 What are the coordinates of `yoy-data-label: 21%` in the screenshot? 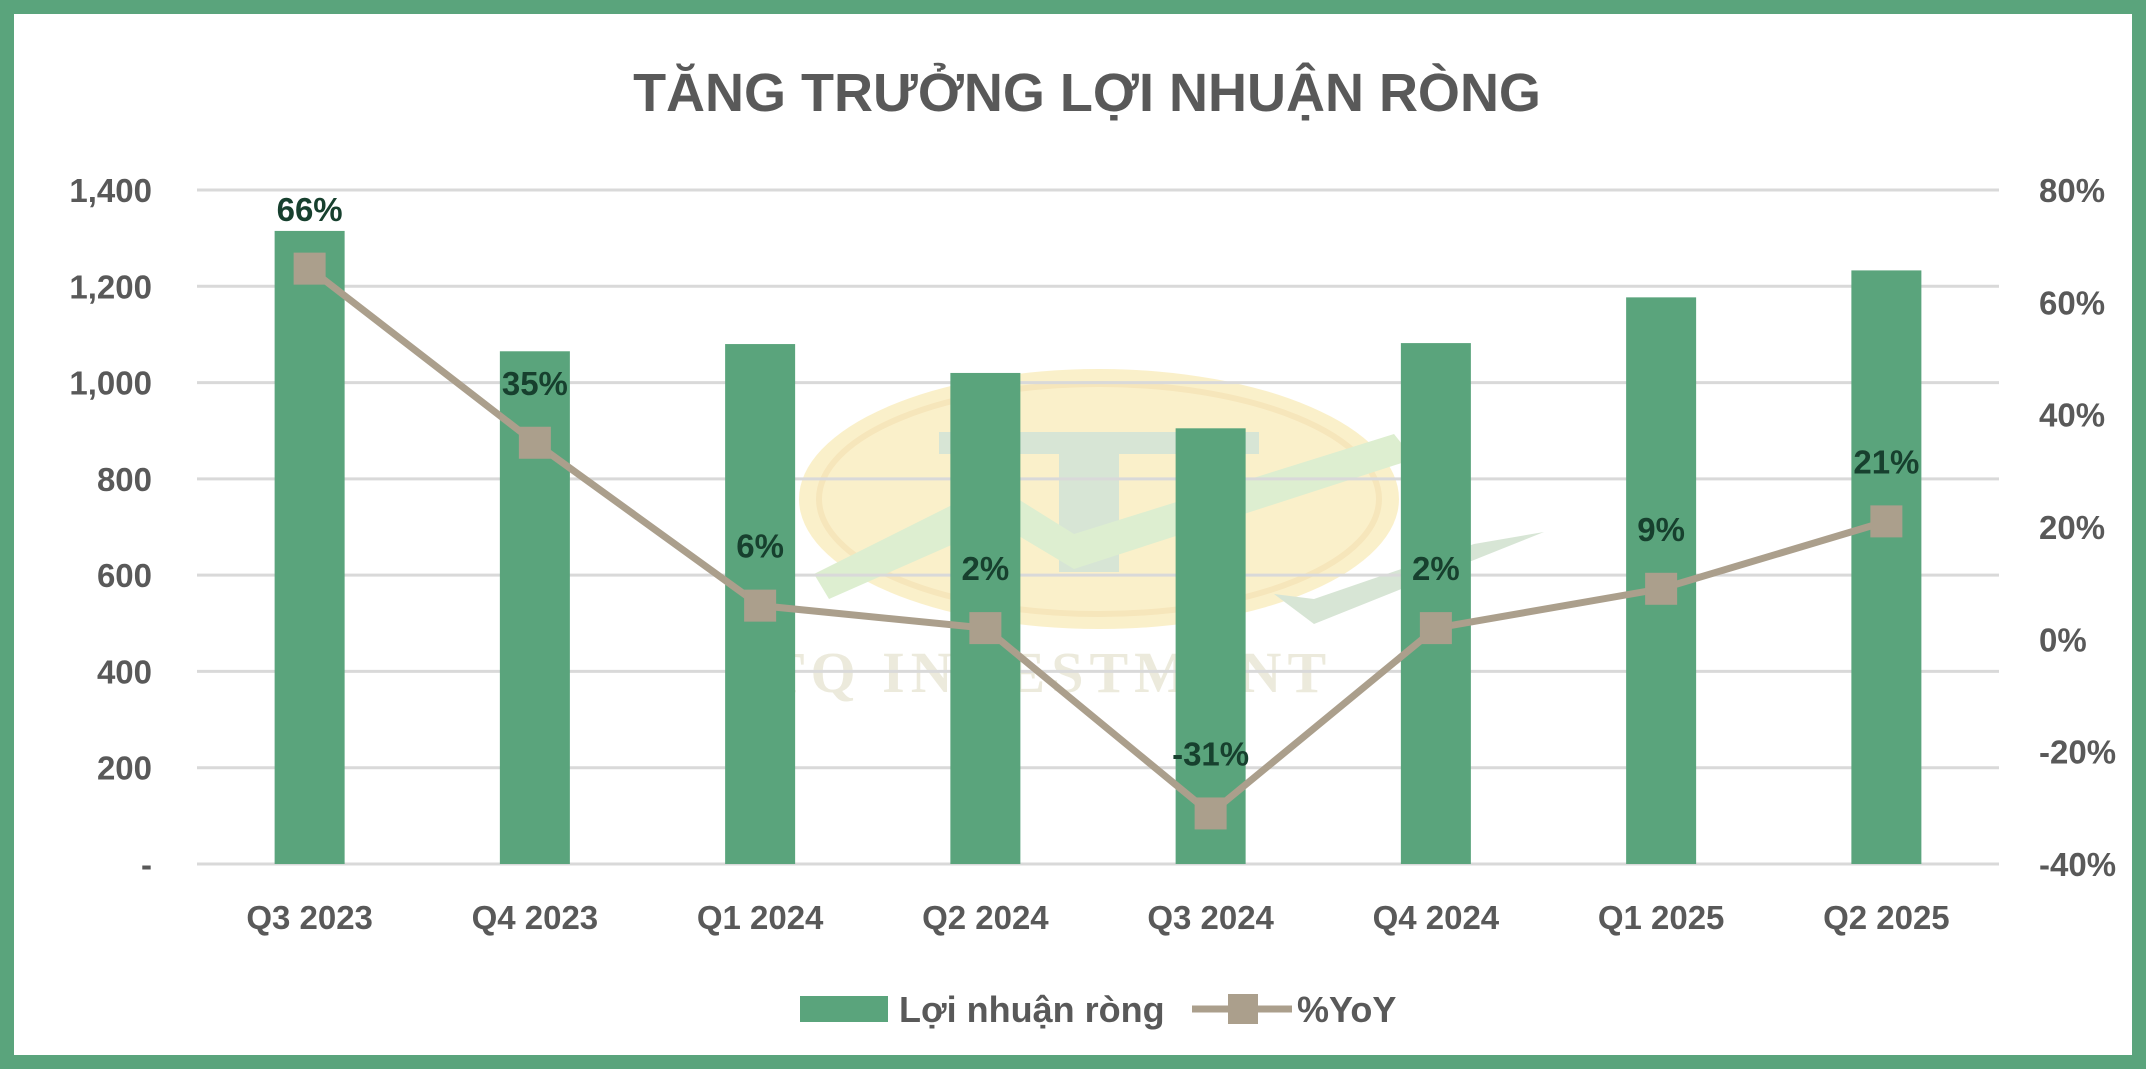 It's located at (1886, 461).